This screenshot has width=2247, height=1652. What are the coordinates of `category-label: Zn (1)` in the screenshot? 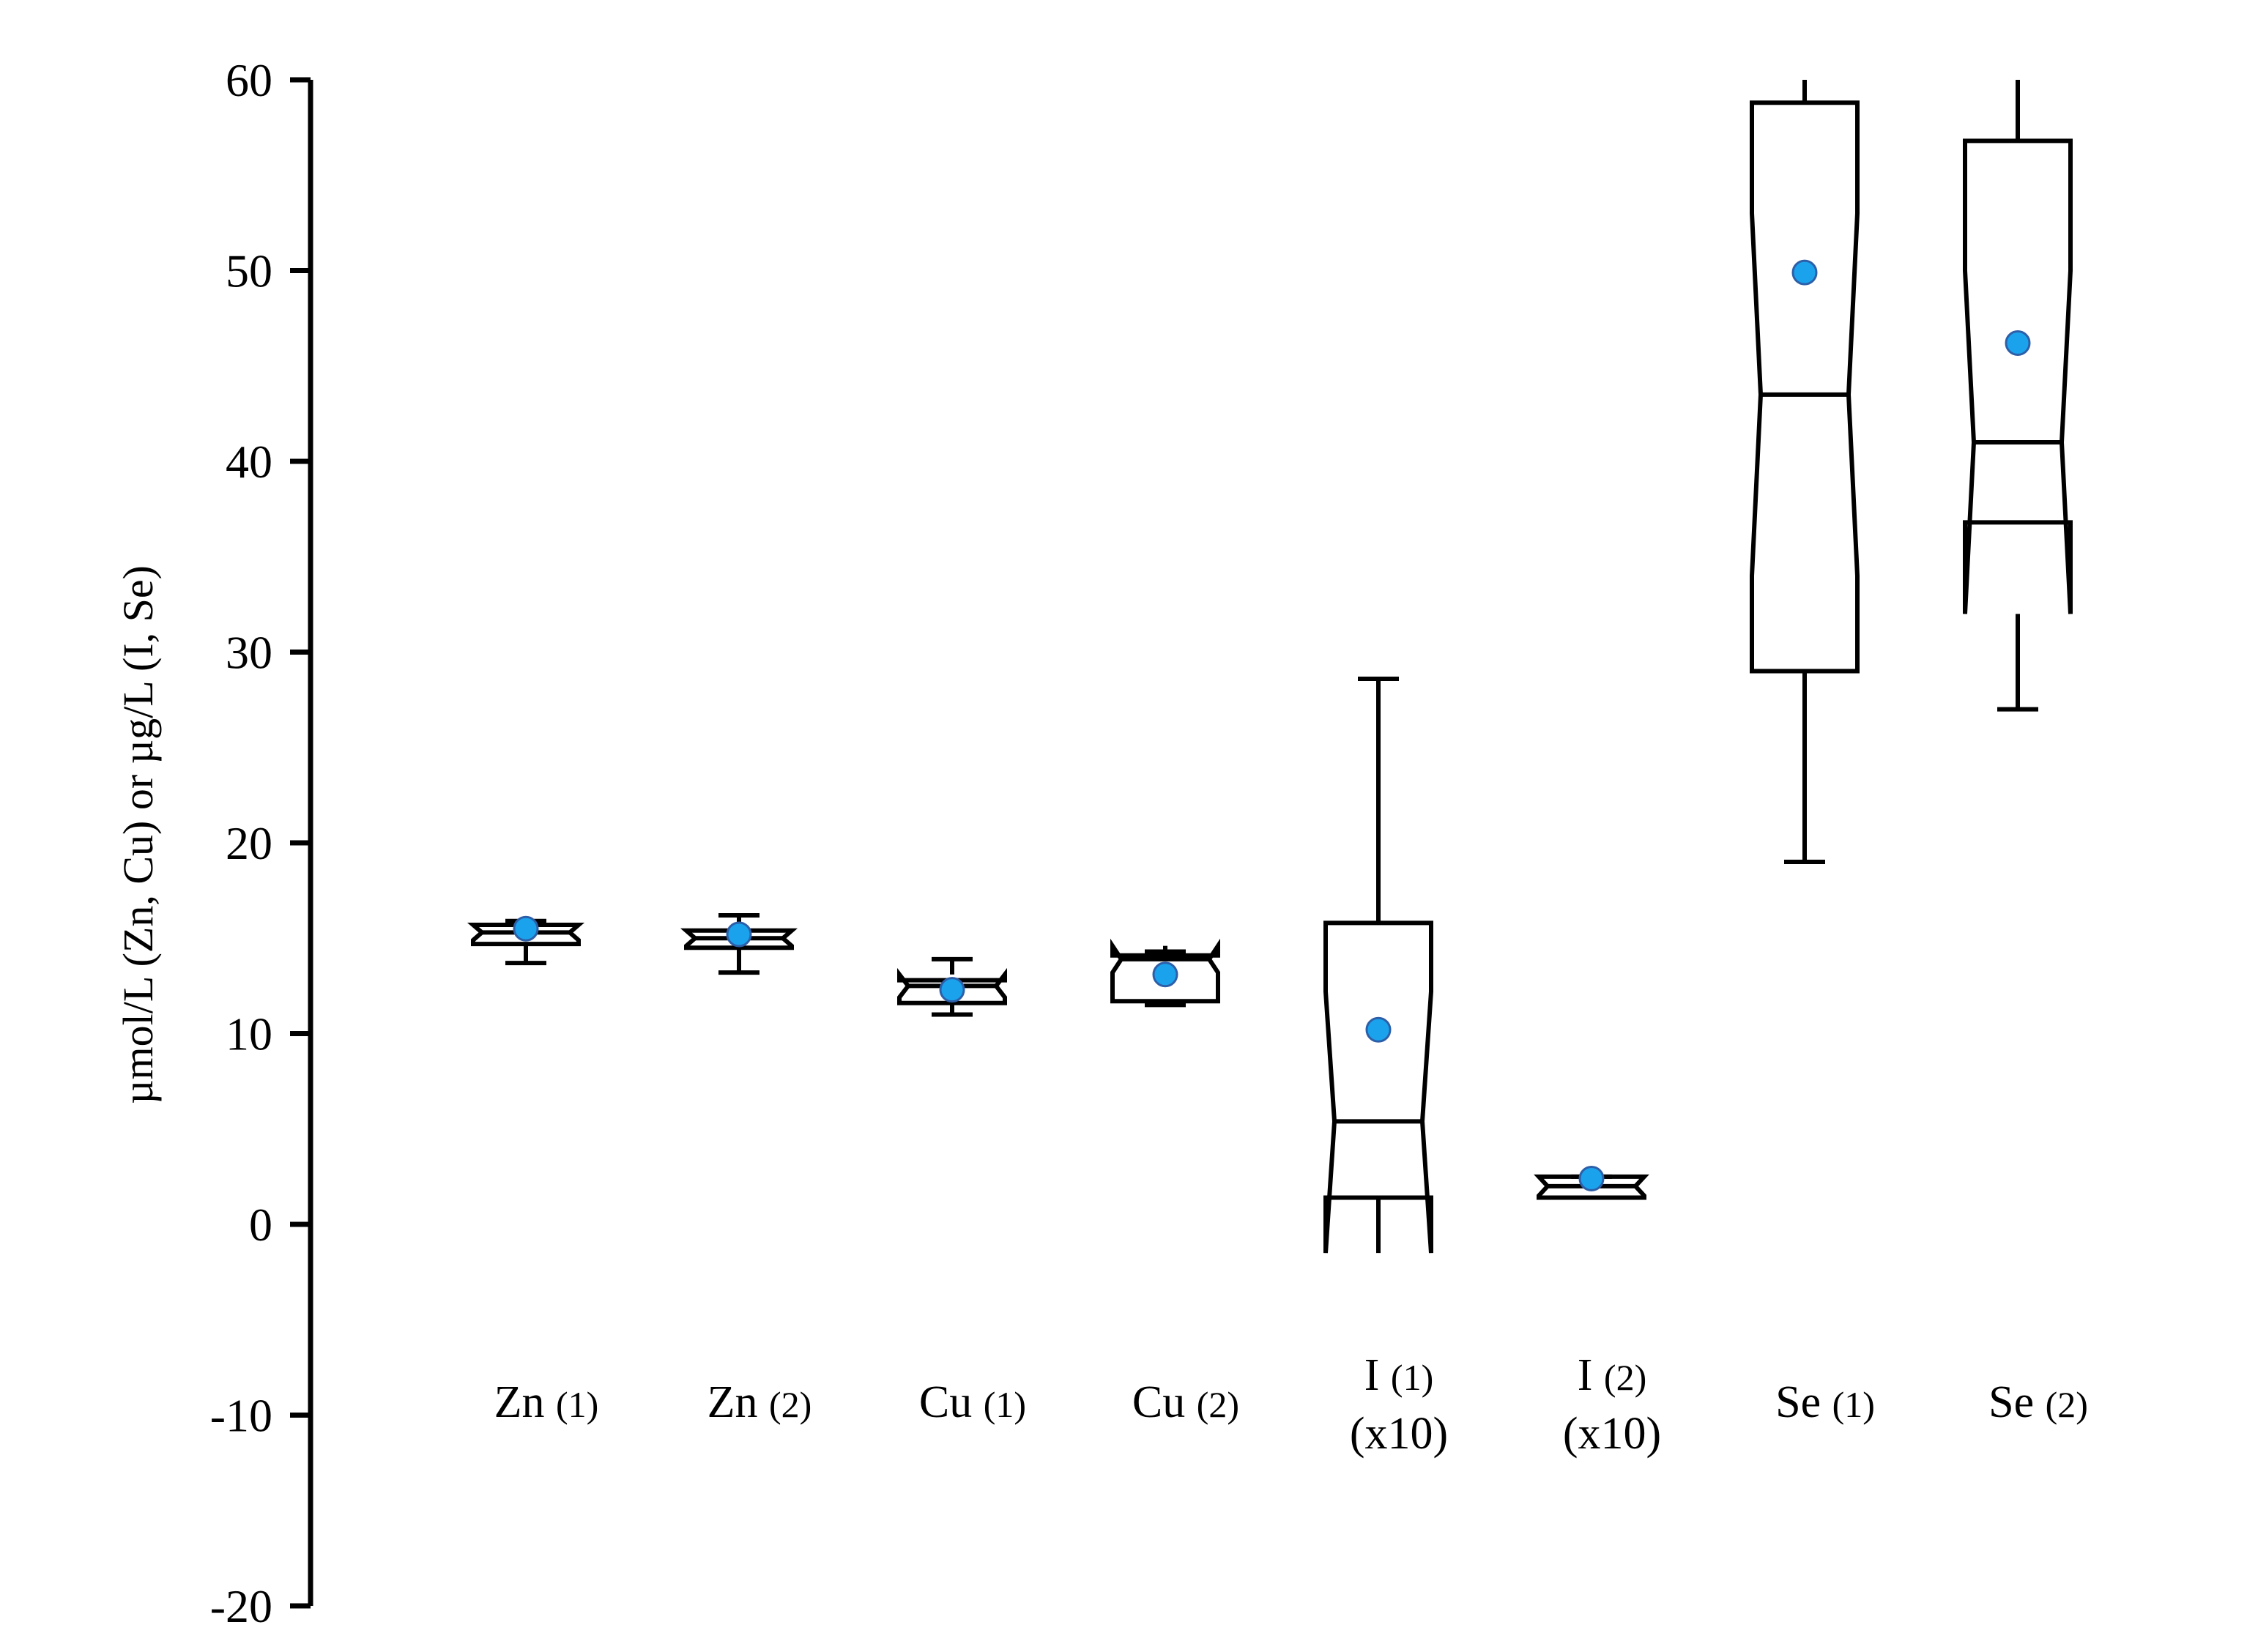 It's located at (546, 1402).